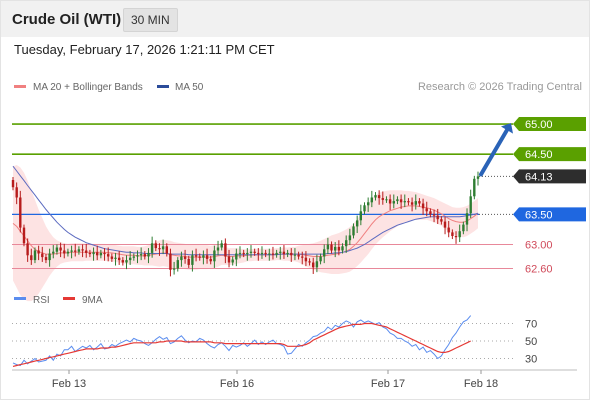  What do you see at coordinates (531, 325) in the screenshot?
I see `rsi-tick-label: 70` at bounding box center [531, 325].